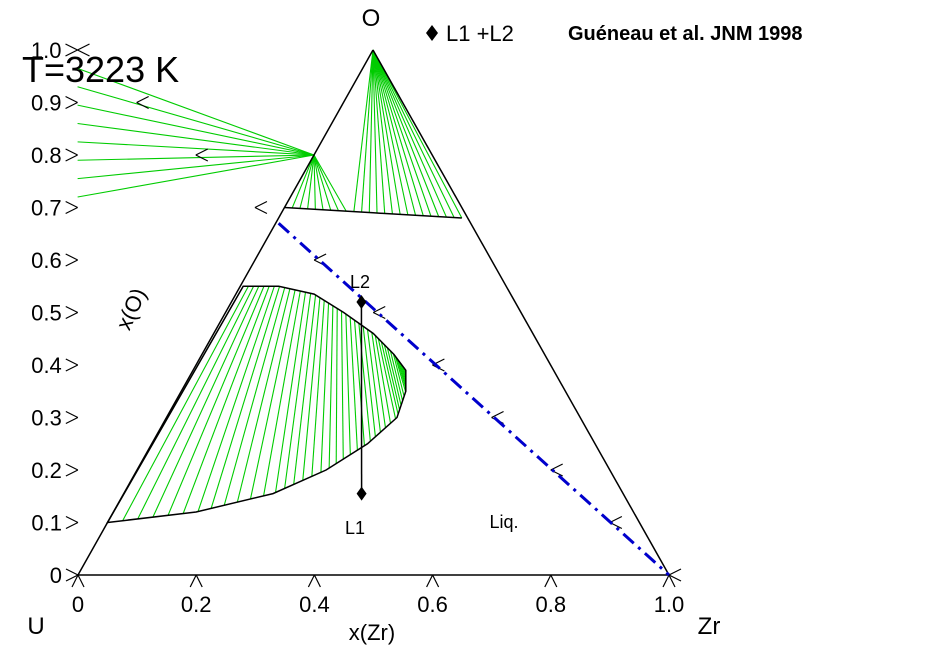  Describe the element at coordinates (100, 69) in the screenshot. I see `chart-title: T=3223 K` at that location.